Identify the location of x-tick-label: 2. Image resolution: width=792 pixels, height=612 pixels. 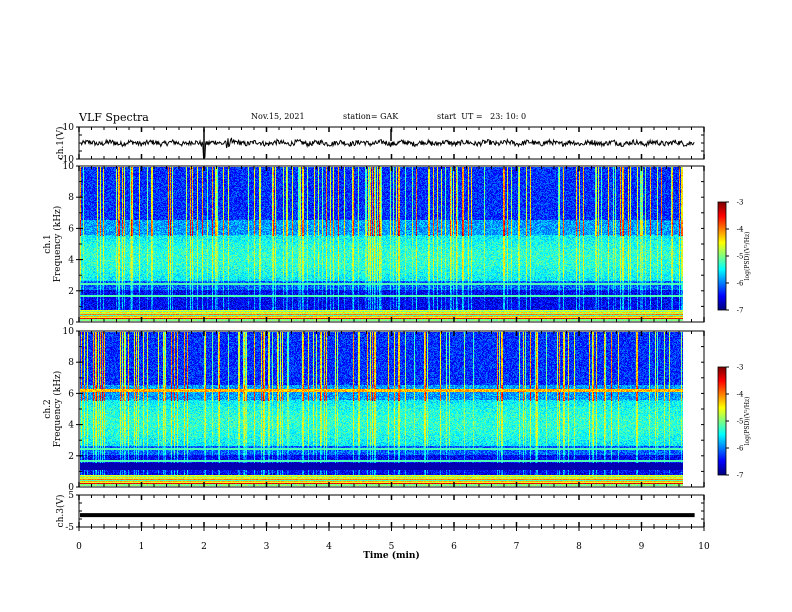
(204, 547).